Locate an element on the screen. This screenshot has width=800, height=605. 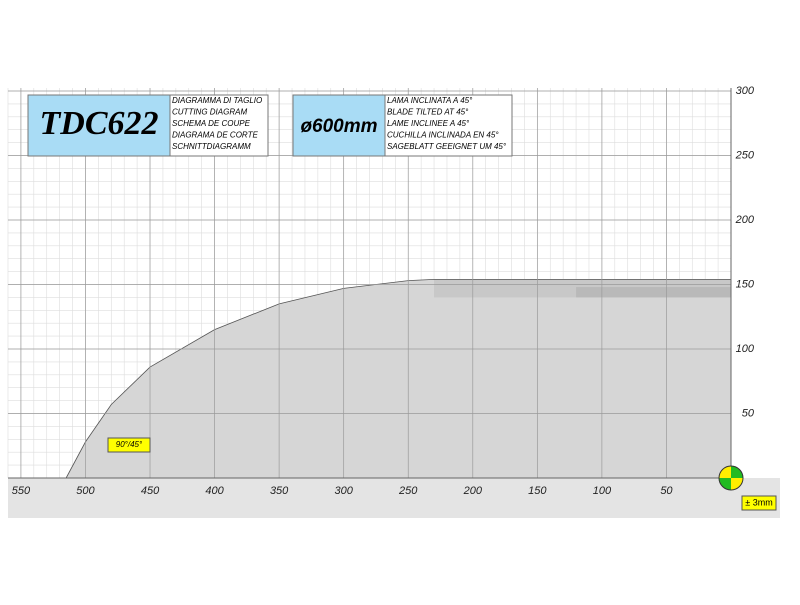
y-tick-label: 250 is located at coordinates (745, 155).